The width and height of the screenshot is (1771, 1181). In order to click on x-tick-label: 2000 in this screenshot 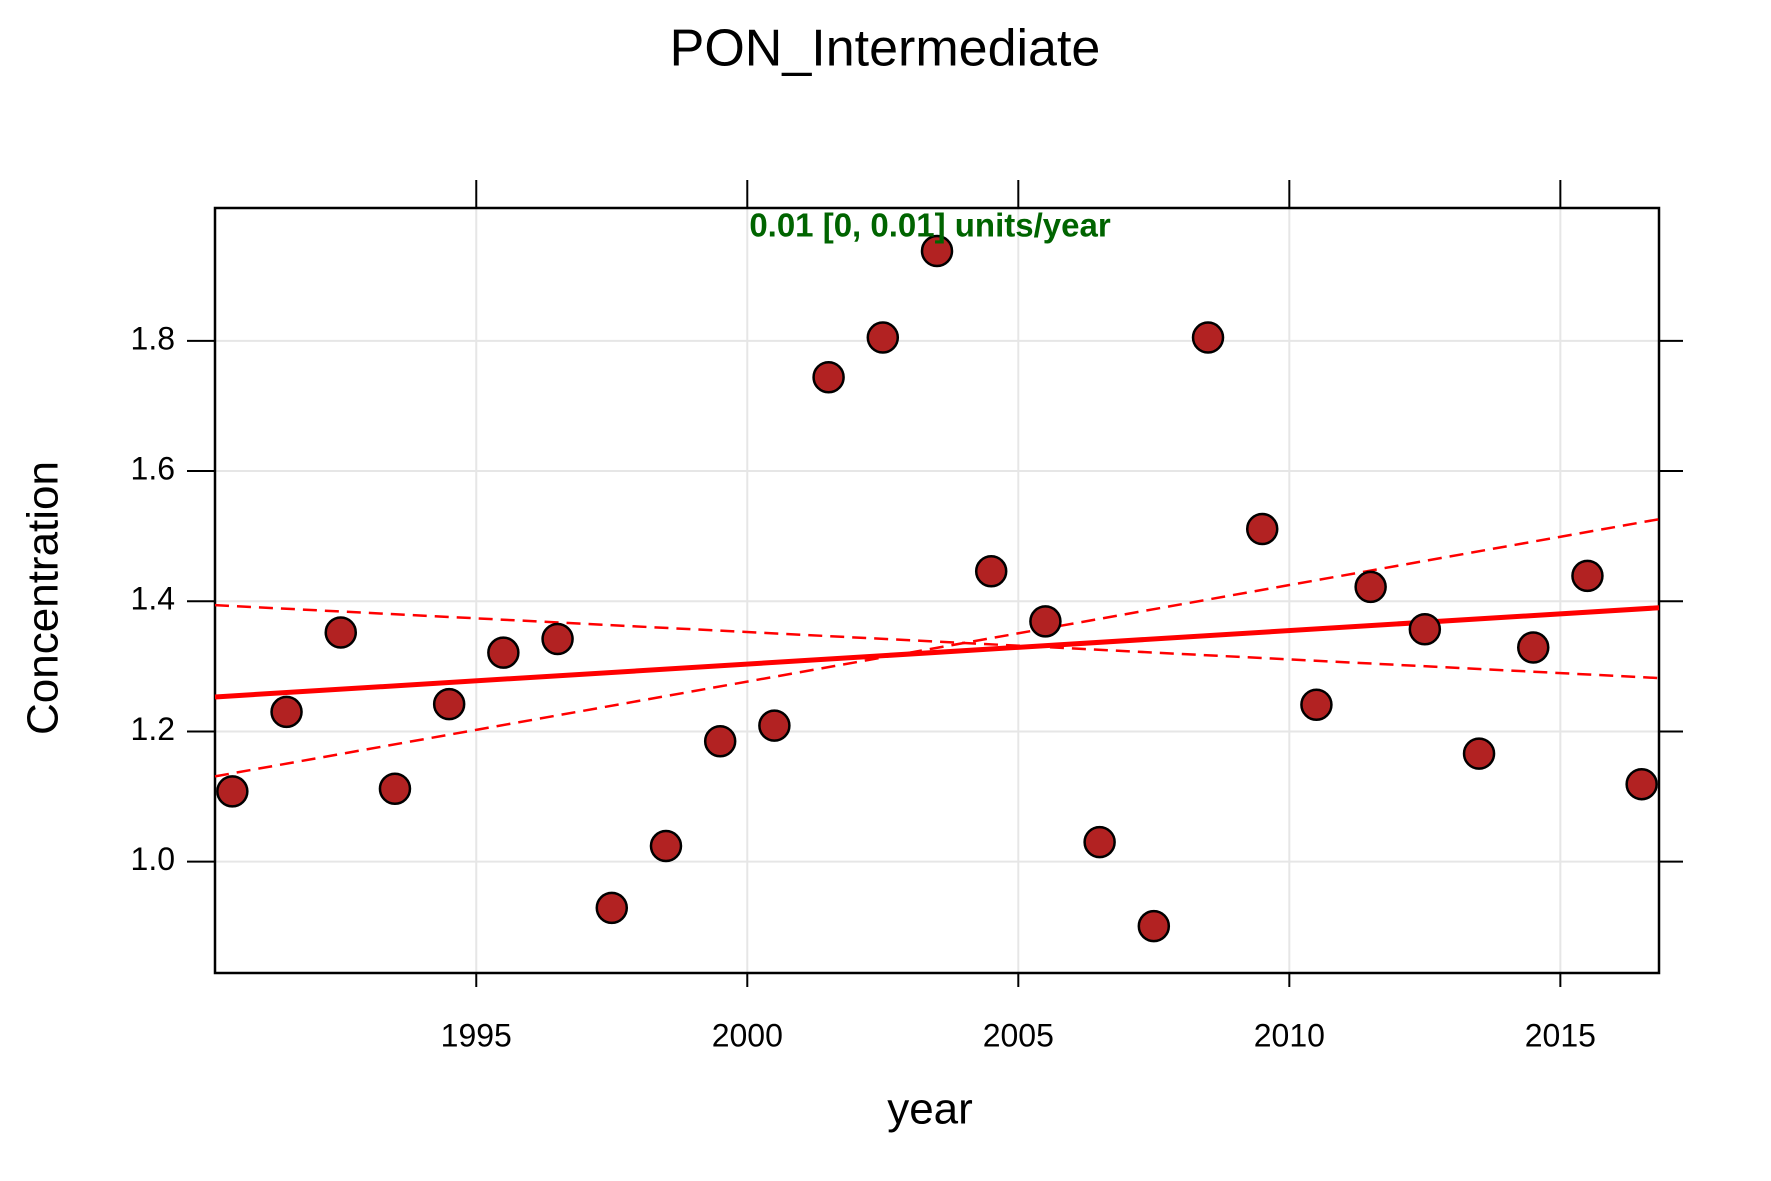, I will do `click(747, 1035)`.